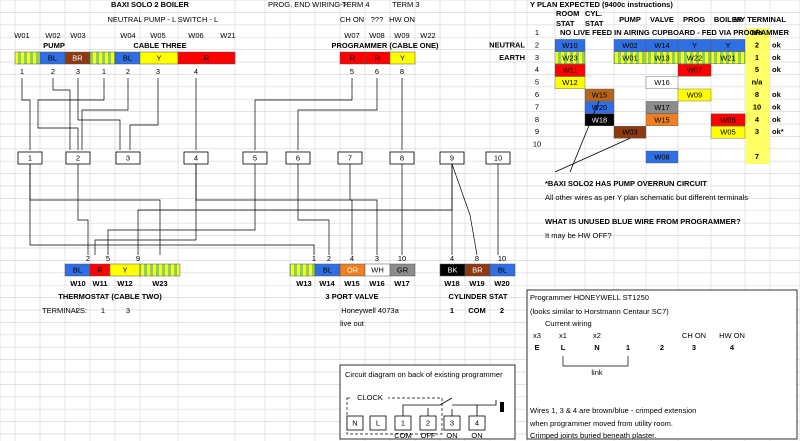 The width and height of the screenshot is (800, 441). What do you see at coordinates (477, 310) in the screenshot?
I see `group-note: COM` at bounding box center [477, 310].